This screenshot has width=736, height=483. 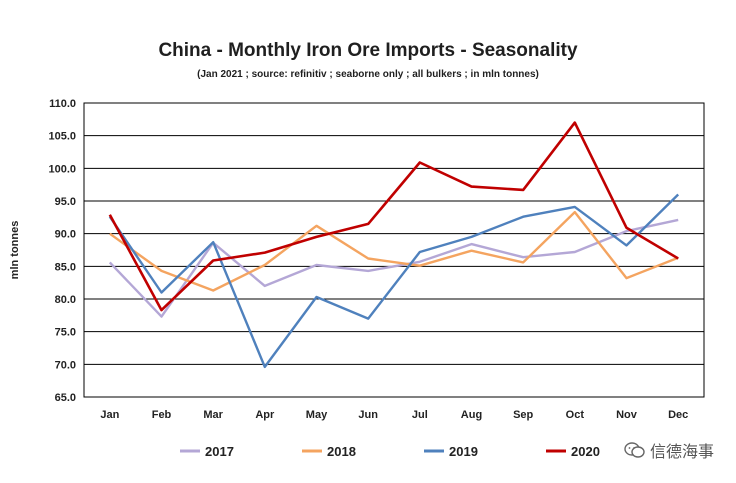 What do you see at coordinates (678, 415) in the screenshot?
I see `x-tick-label: Dec` at bounding box center [678, 415].